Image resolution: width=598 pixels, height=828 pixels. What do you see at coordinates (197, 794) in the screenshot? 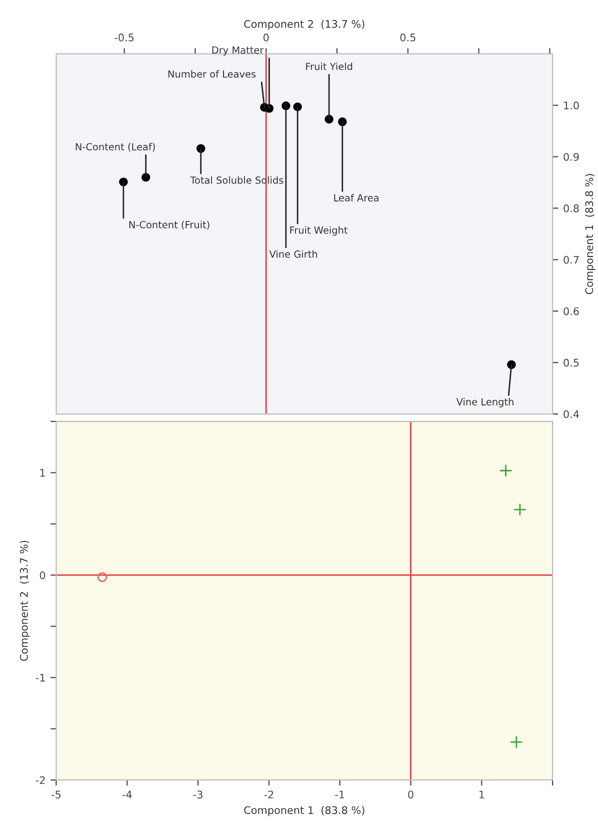
I see `x-tick-label: -3` at bounding box center [197, 794].